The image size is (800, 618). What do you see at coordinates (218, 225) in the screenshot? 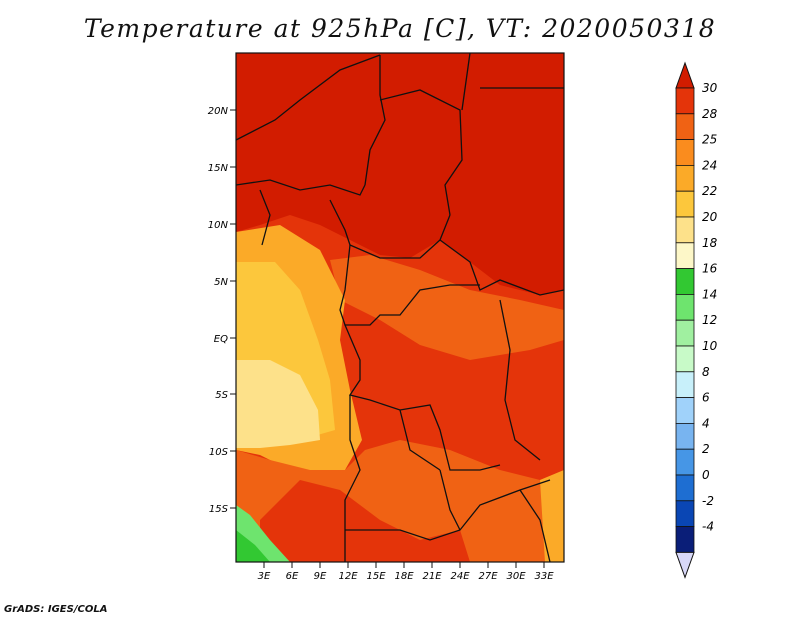
I see `lat-label: 10N` at bounding box center [218, 225].